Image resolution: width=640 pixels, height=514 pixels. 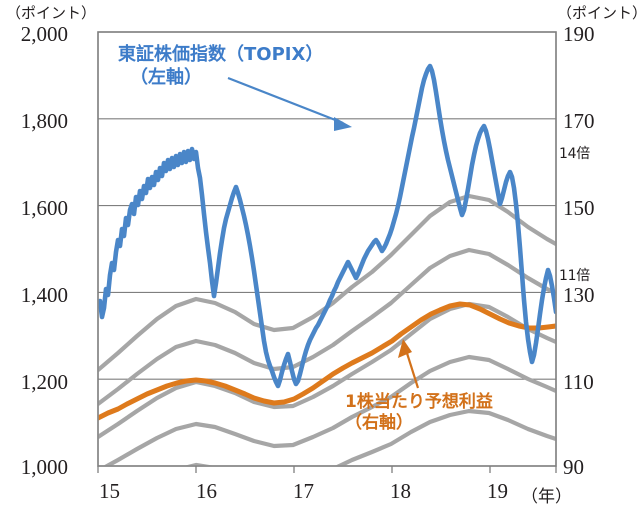 What do you see at coordinates (419, 413) in the screenshot?
I see `eps-series-annotation: 1株当たり予想利益 （右軸）` at bounding box center [419, 413].